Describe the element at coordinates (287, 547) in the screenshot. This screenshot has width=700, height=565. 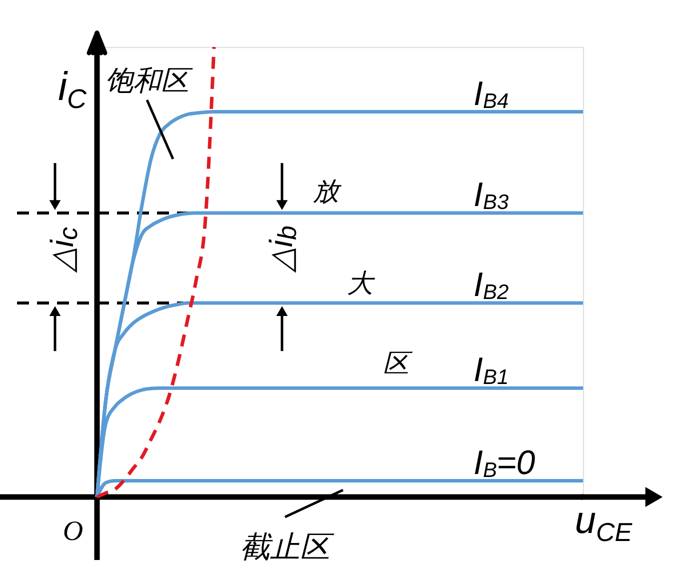
I see `text: 截止区` at that location.